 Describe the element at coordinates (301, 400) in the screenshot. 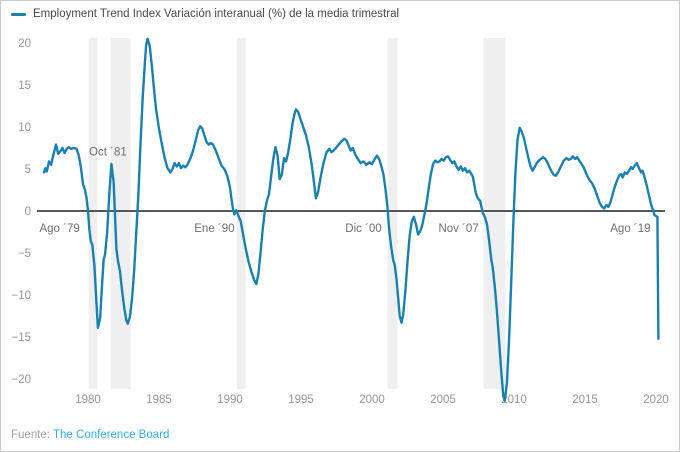

I see `x-tick-label: 1995` at that location.